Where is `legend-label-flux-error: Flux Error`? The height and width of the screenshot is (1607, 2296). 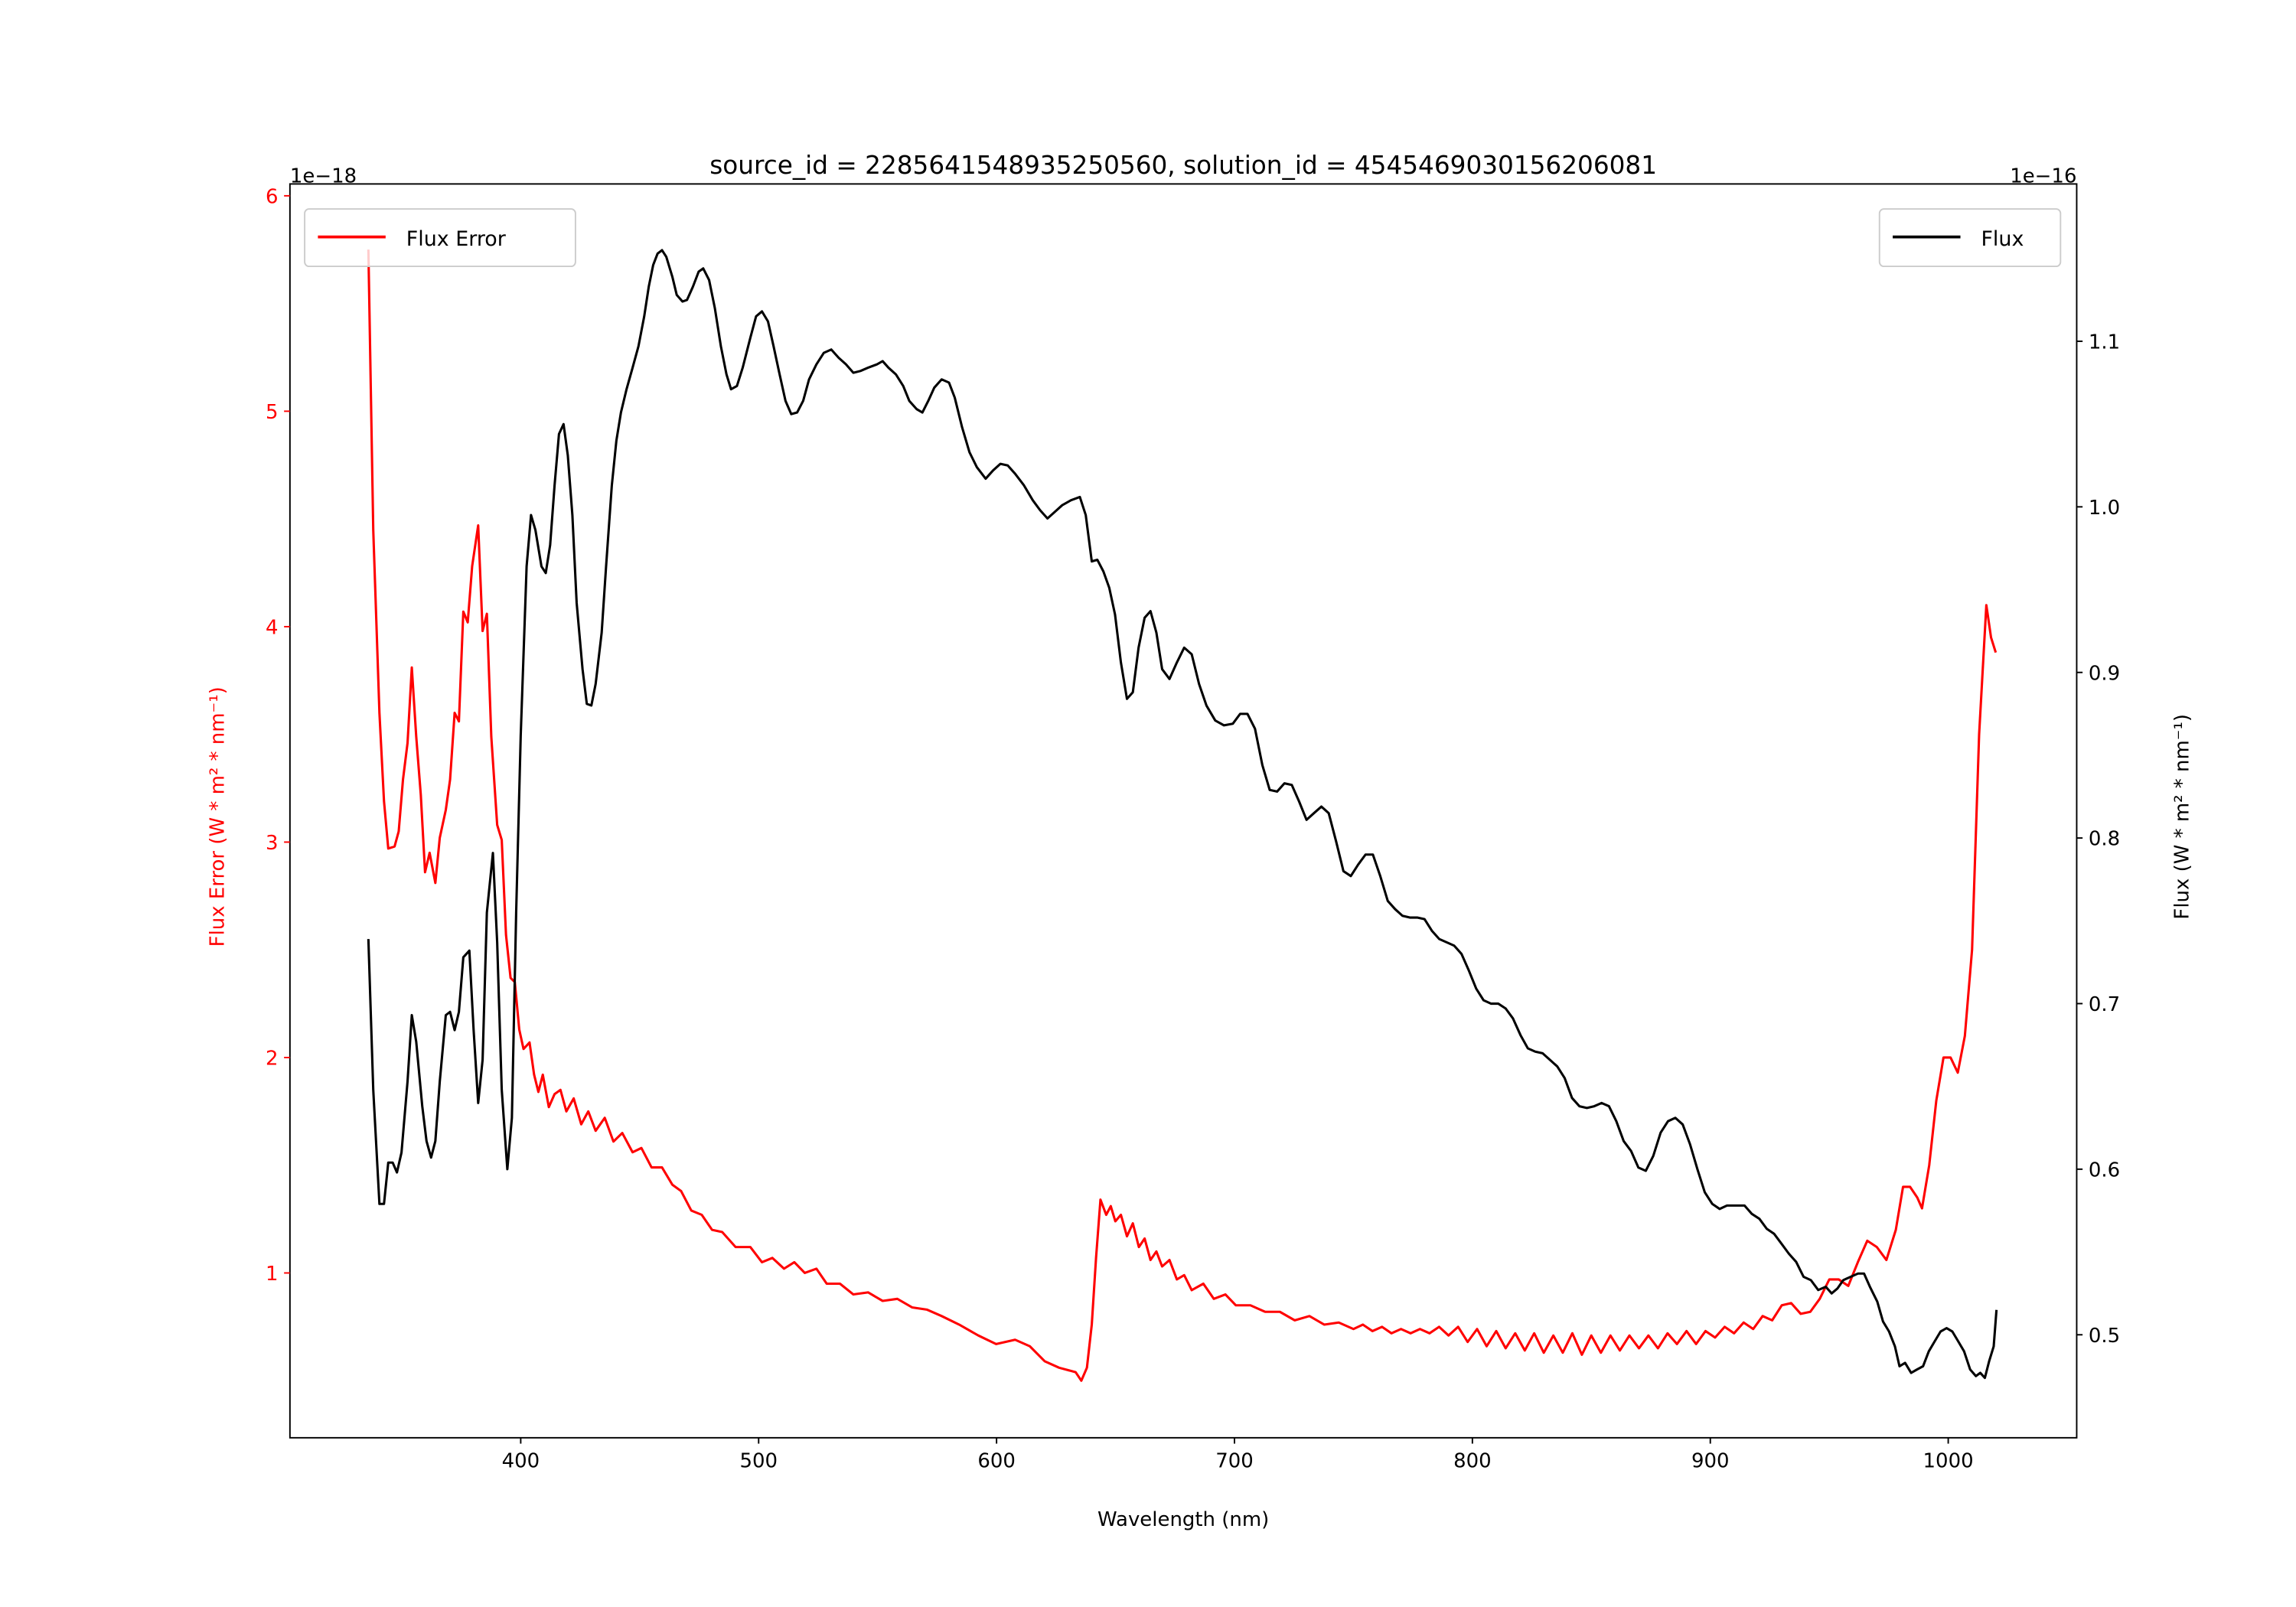
legend-label-flux-error: Flux Error is located at coordinates (456, 239).